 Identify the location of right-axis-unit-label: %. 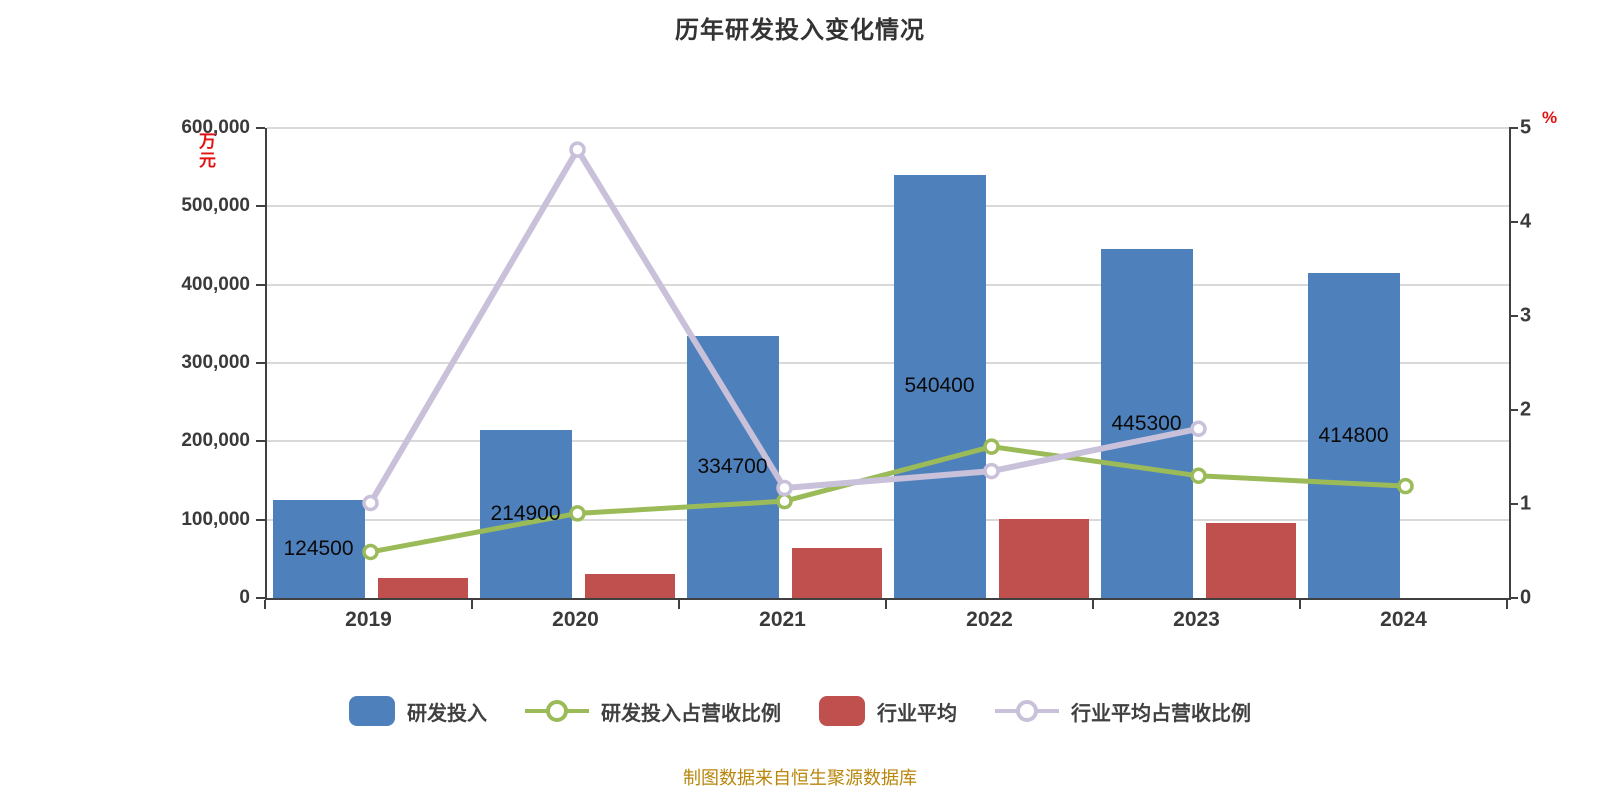
(1550, 117).